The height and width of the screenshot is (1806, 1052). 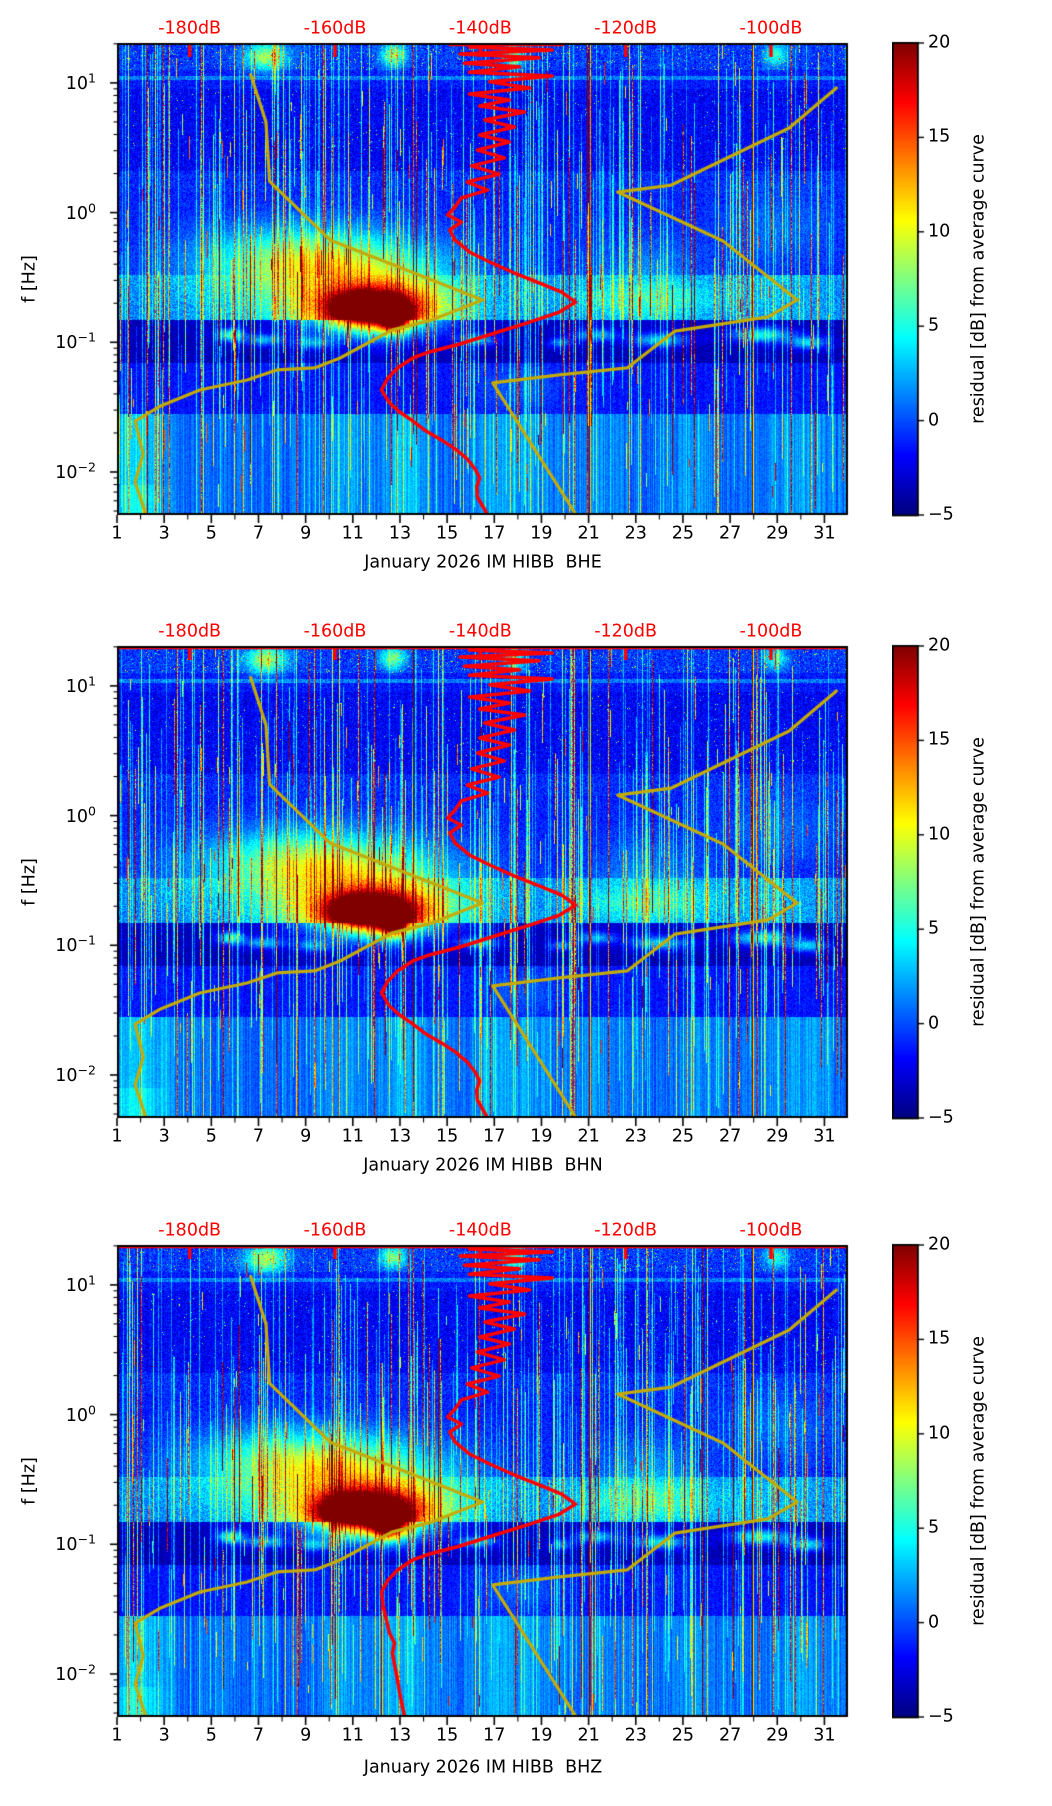 I want to click on colorbar-canvas-bhn, so click(x=914, y=882).